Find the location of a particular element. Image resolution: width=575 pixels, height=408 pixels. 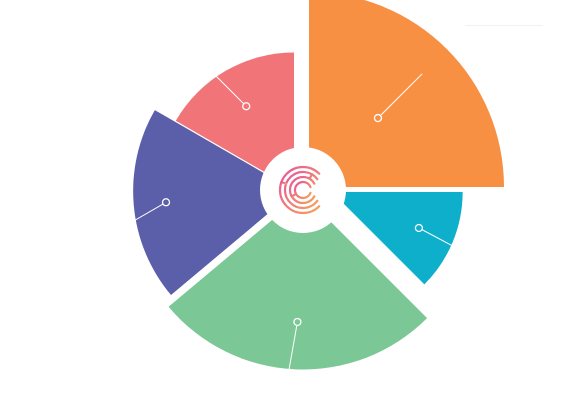

marker-line-purple is located at coordinates (136, 219).